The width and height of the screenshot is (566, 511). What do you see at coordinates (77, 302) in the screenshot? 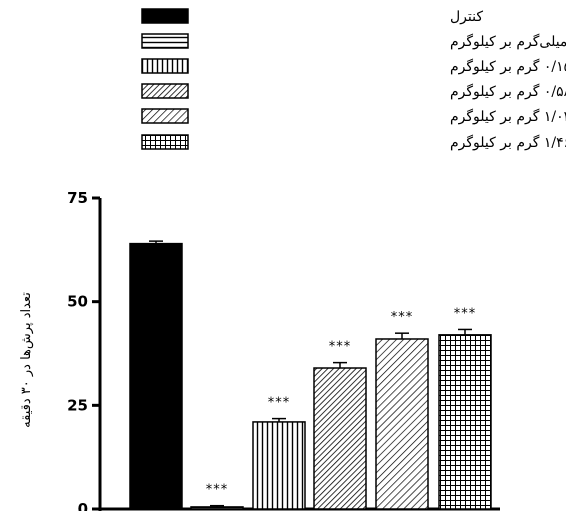
I see `y-tick-label: 50` at bounding box center [77, 302].